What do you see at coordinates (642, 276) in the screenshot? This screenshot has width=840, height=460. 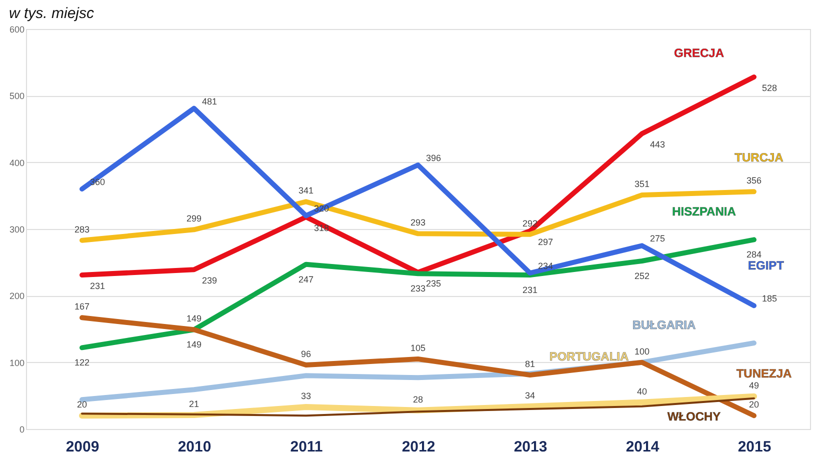 I see `data-label: 252` at bounding box center [642, 276].